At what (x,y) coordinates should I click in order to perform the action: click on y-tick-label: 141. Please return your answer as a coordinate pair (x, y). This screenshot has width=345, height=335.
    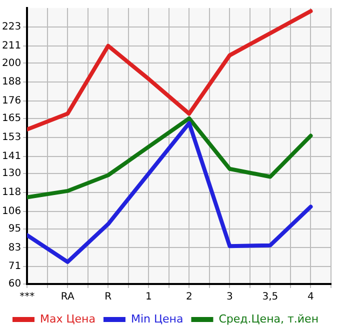
    Looking at the image, I should click on (12, 156).